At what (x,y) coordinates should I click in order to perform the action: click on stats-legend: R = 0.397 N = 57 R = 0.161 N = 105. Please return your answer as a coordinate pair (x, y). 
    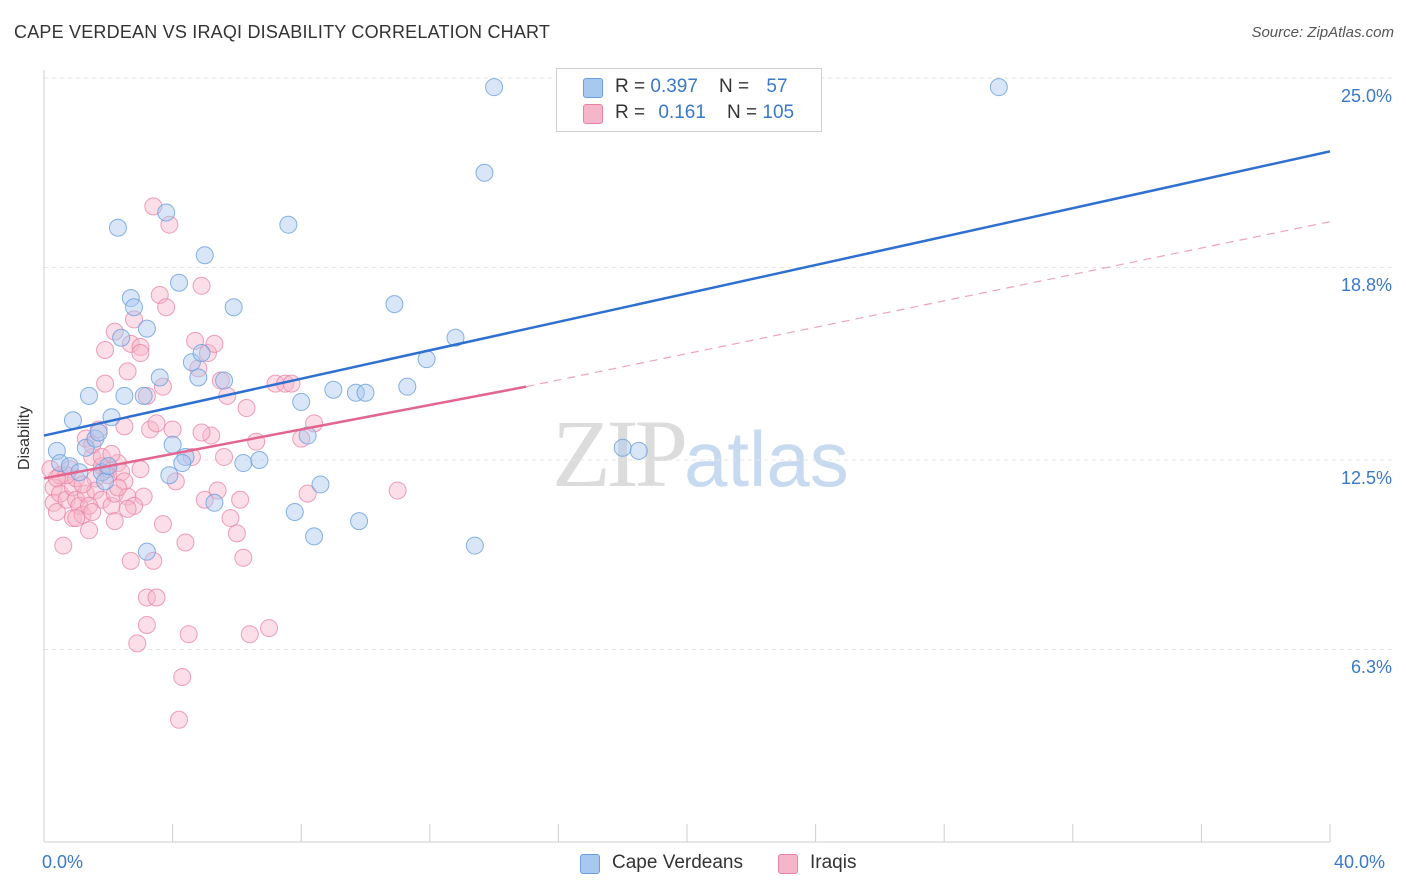
    Looking at the image, I should click on (689, 100).